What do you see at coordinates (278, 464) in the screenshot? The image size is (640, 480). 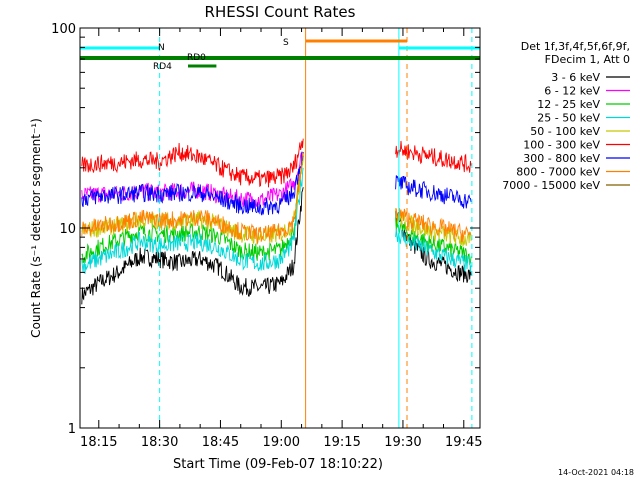 I see `x-axis-label: Start Time (09-Feb-07 18:10:22)` at bounding box center [278, 464].